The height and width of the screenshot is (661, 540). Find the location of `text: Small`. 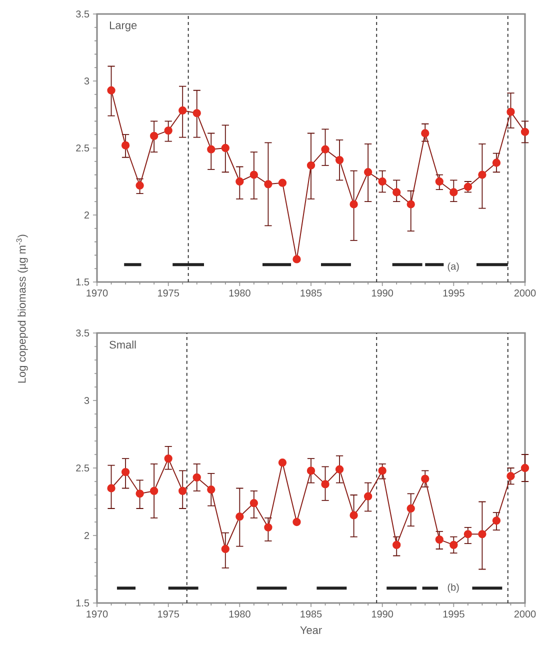

text: Small is located at coordinates (123, 344).